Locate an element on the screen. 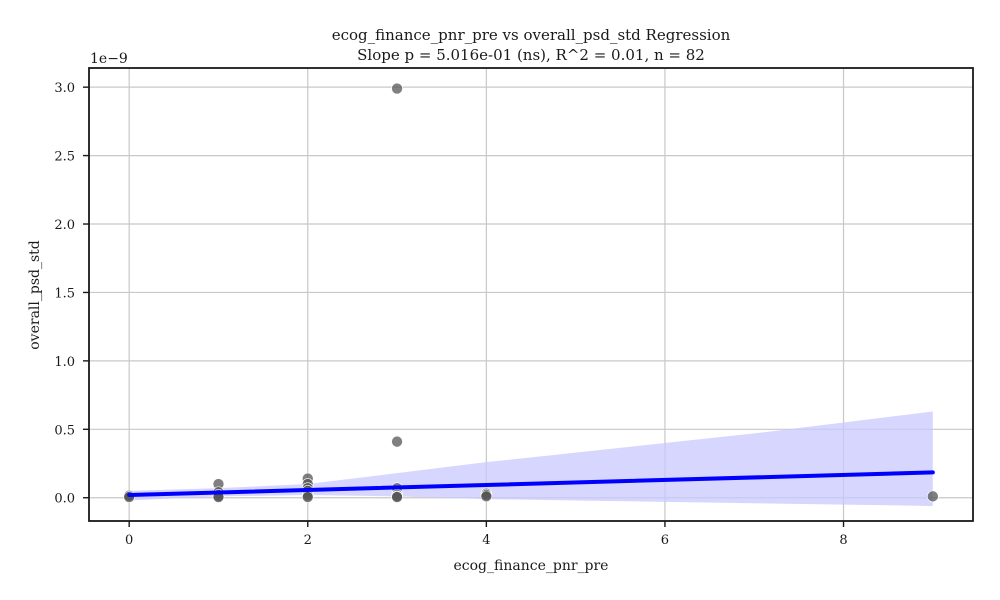  x-tick-label: 2 is located at coordinates (308, 540).